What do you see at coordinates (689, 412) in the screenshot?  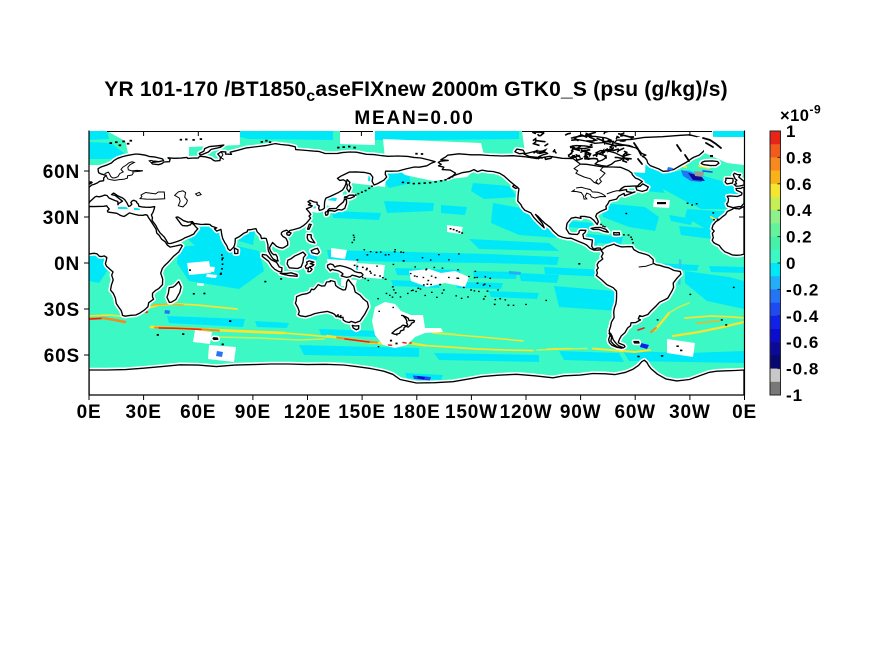 I see `svg-text: 30W` at bounding box center [689, 412].